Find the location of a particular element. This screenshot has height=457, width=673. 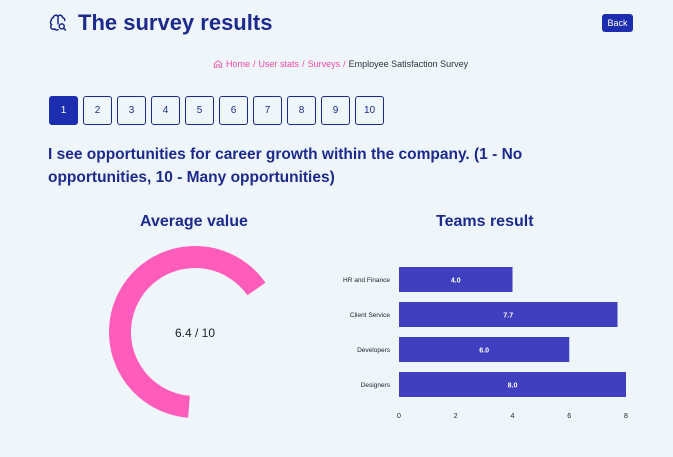

category-label: Client Service is located at coordinates (370, 315).